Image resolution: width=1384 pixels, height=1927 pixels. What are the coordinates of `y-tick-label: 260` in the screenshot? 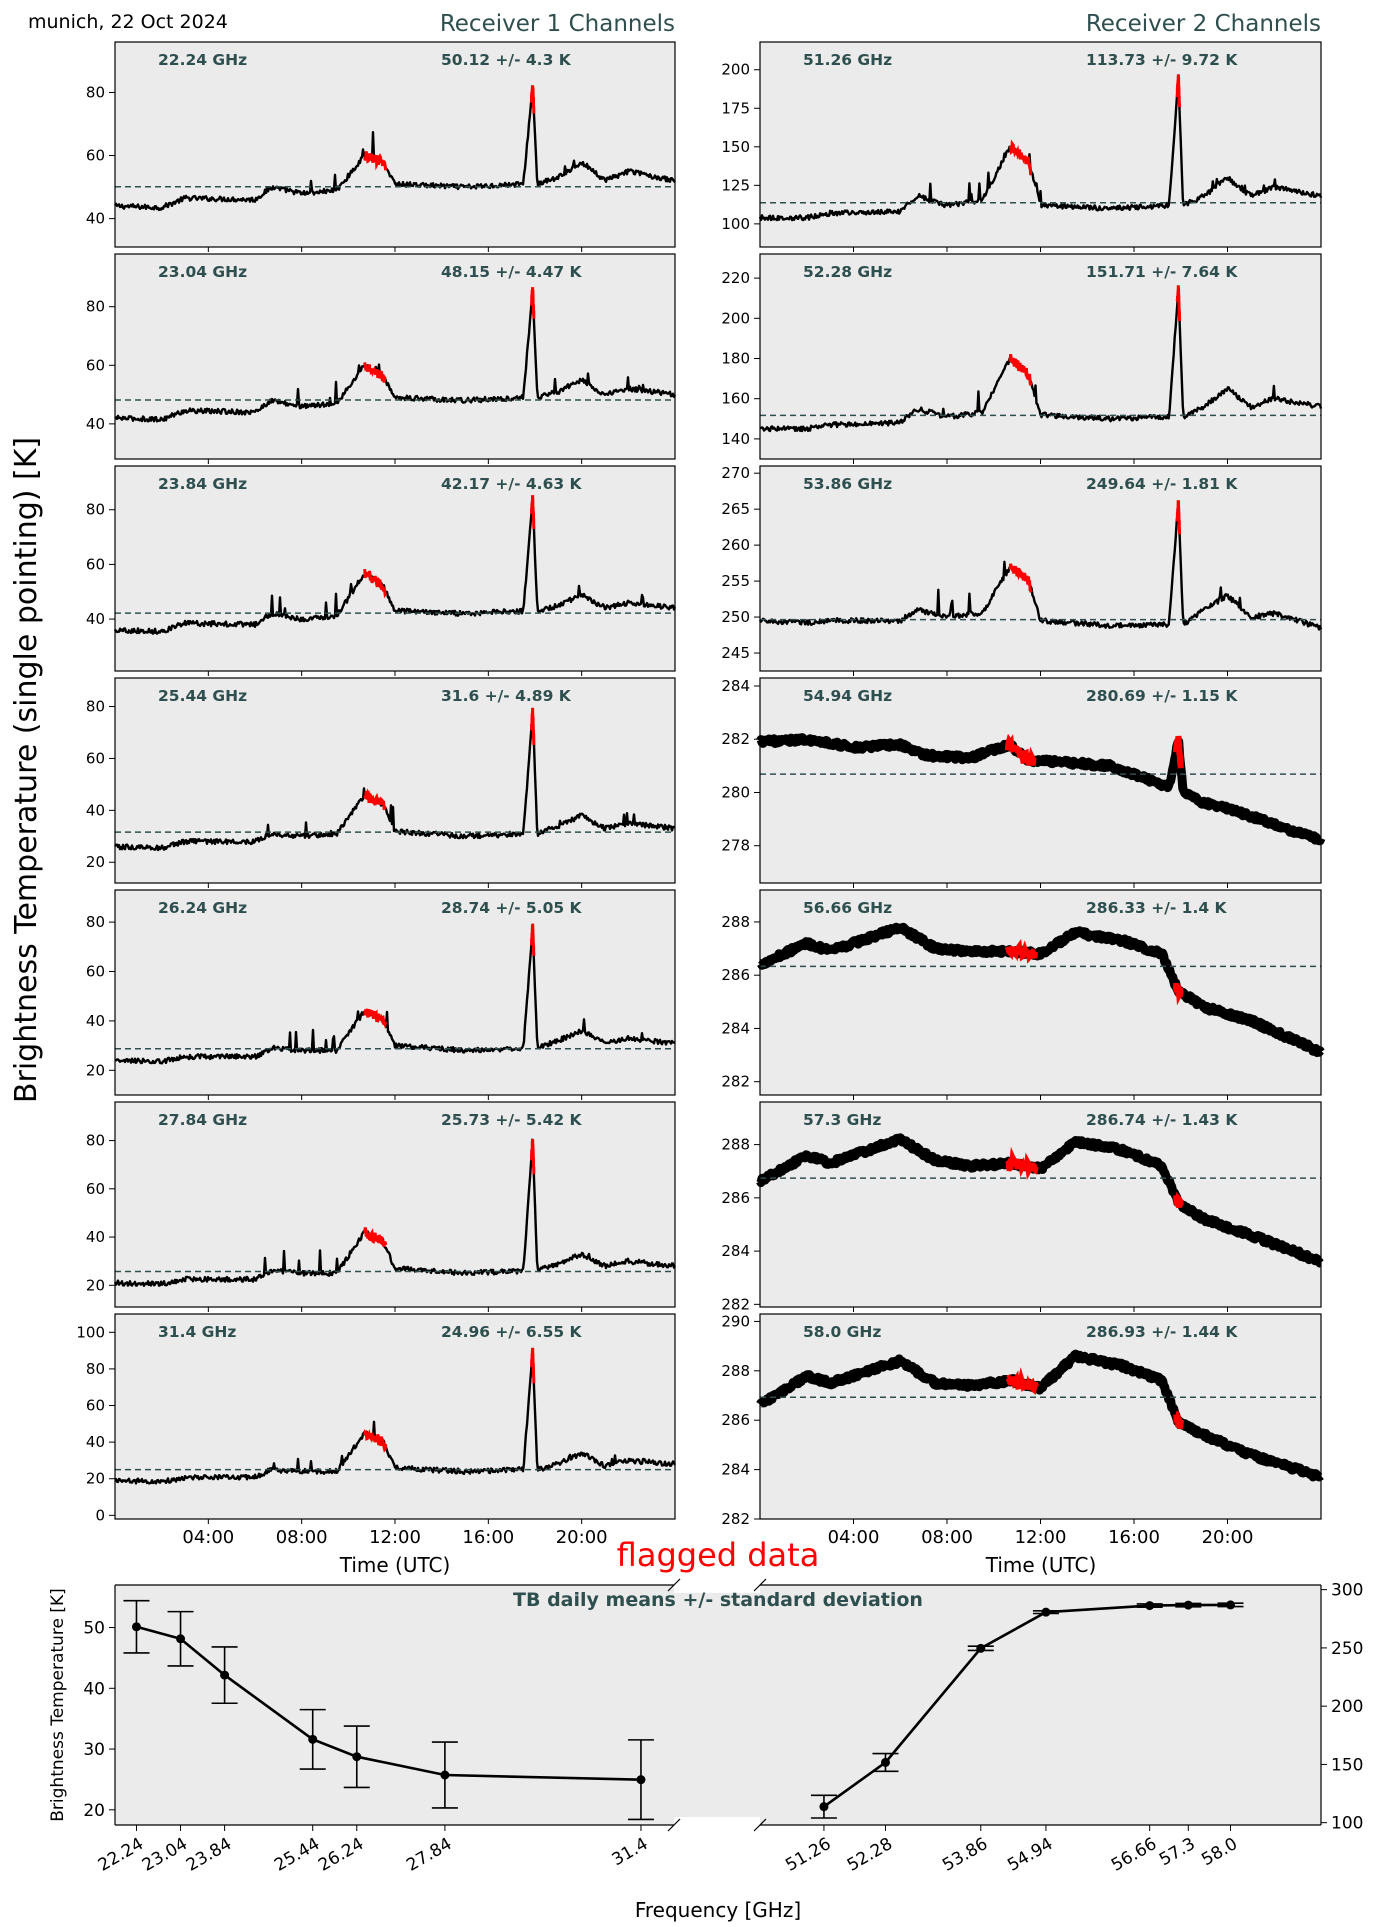 It's located at (735, 545).